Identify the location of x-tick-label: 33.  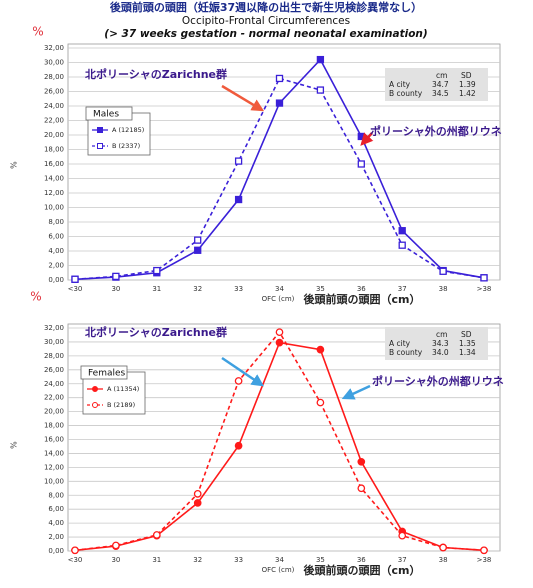
(238, 289).